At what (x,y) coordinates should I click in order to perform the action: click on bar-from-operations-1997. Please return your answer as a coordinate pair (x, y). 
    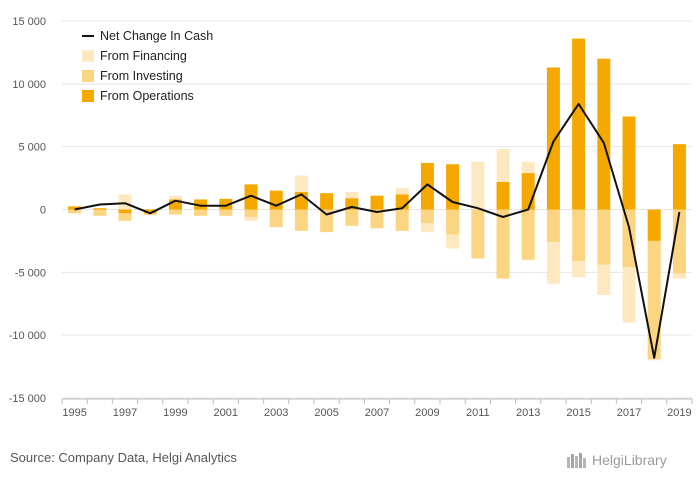
    Looking at the image, I should click on (125, 211).